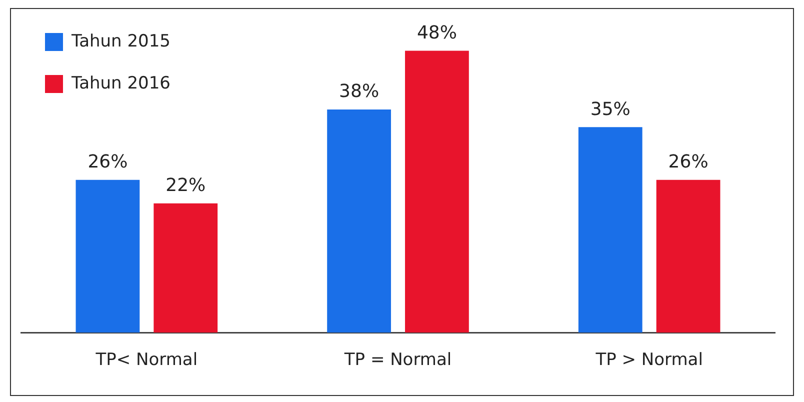  Describe the element at coordinates (120, 41) in the screenshot. I see `legend-label: Tahun 2015` at that location.